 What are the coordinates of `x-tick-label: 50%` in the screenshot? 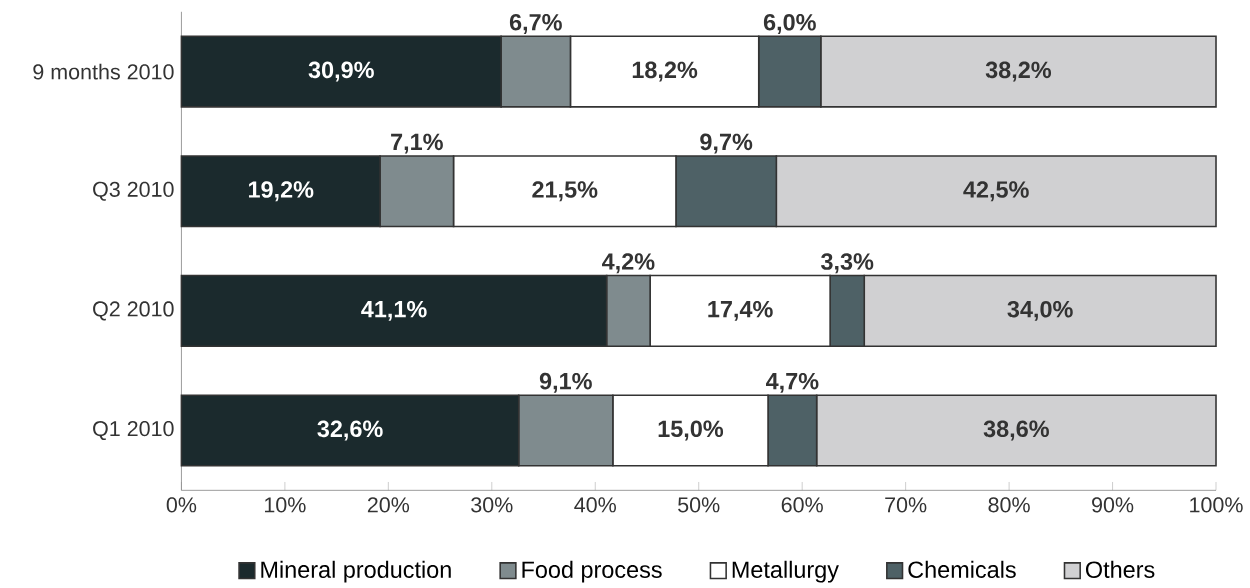 It's located at (699, 505).